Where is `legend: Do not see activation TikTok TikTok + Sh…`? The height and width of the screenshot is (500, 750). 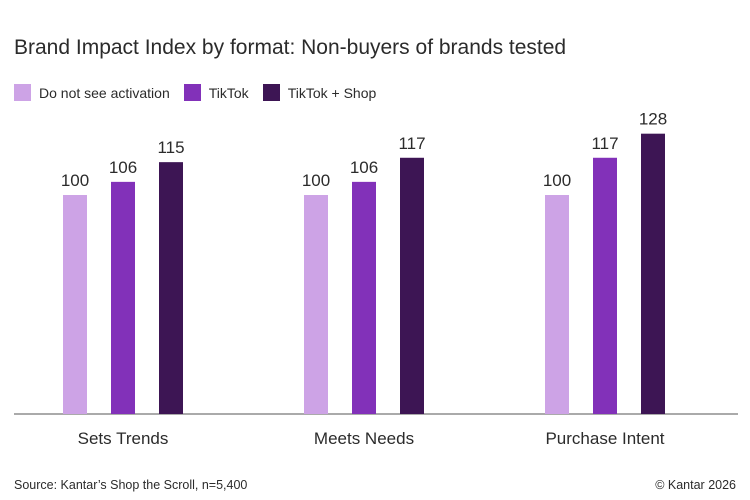
legend: Do not see activation TikTok TikTok + Sh… is located at coordinates (202, 92).